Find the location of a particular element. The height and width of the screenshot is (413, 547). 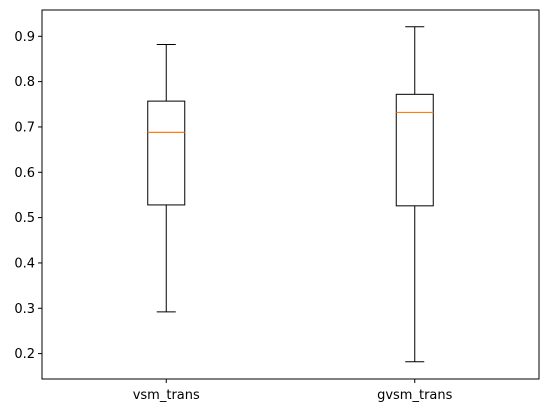

y-tick-label: 0.3 is located at coordinates (24, 309).